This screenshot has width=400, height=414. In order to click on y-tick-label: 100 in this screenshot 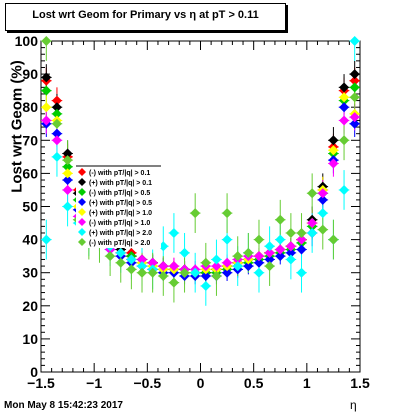, I will do `click(27, 41)`.